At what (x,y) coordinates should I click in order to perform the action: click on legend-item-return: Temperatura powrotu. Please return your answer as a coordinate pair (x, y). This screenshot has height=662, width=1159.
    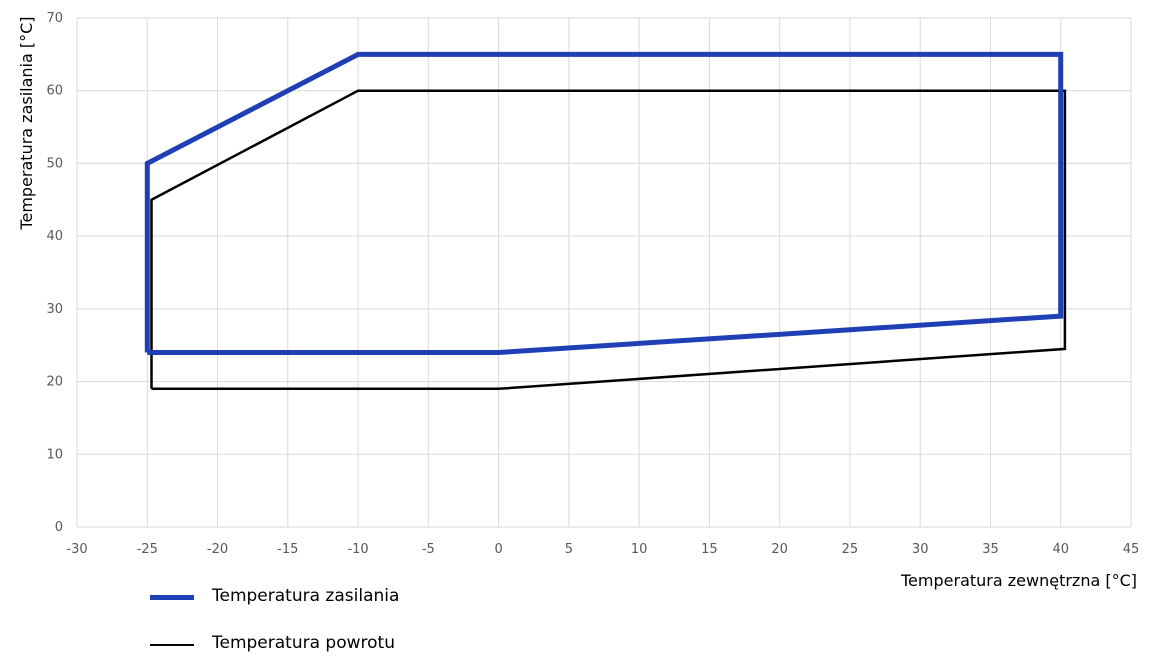
    Looking at the image, I should click on (350, 644).